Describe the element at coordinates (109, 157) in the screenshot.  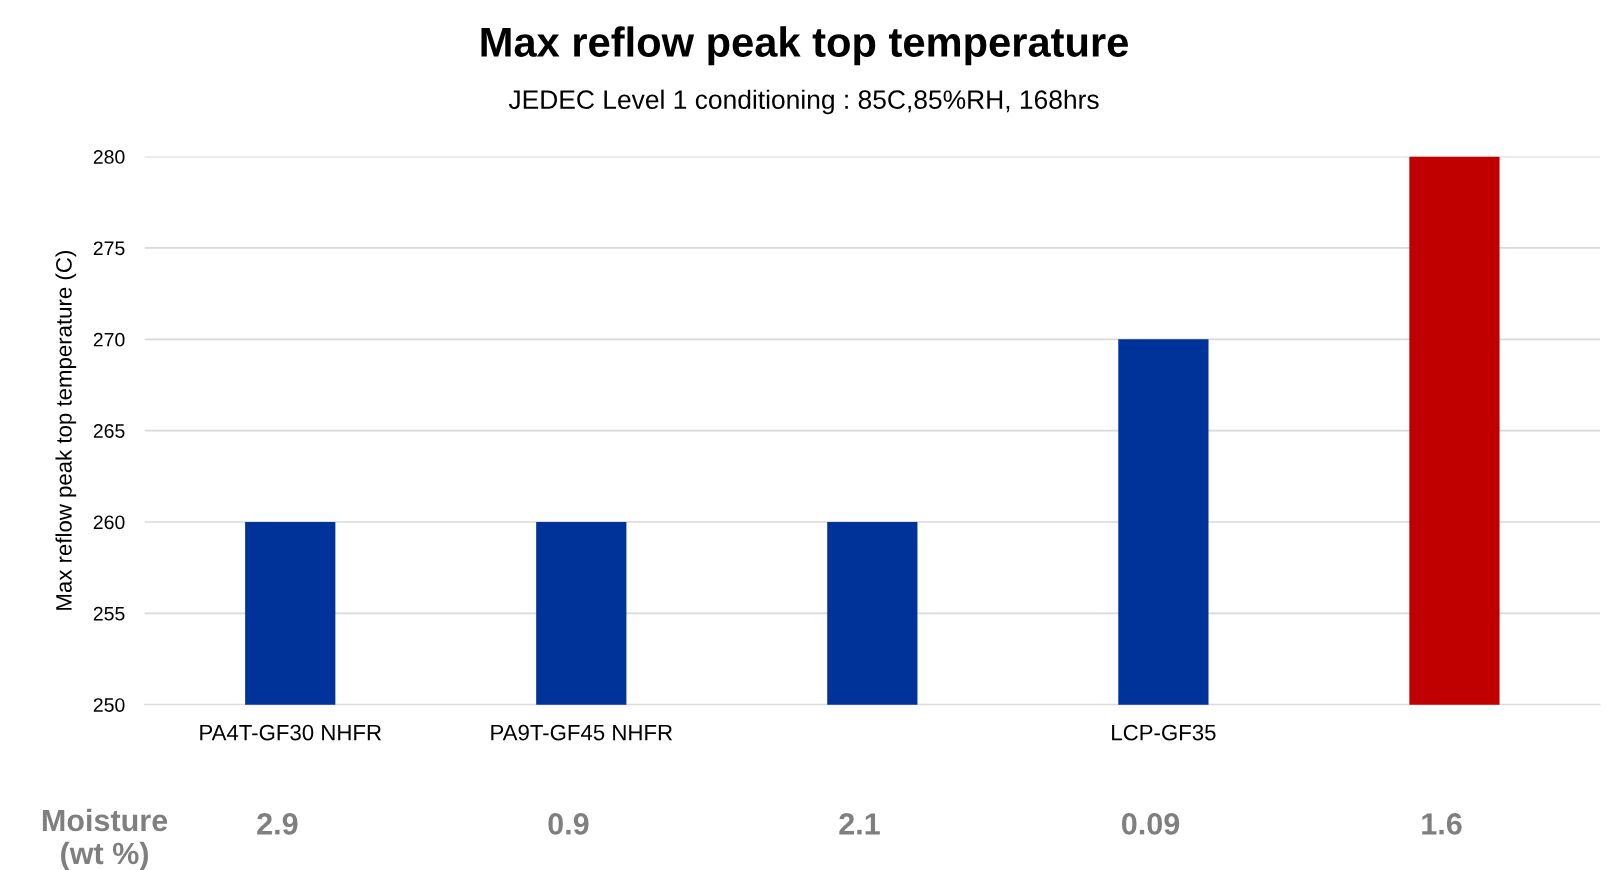
I see `y-tick-label: 280` at that location.